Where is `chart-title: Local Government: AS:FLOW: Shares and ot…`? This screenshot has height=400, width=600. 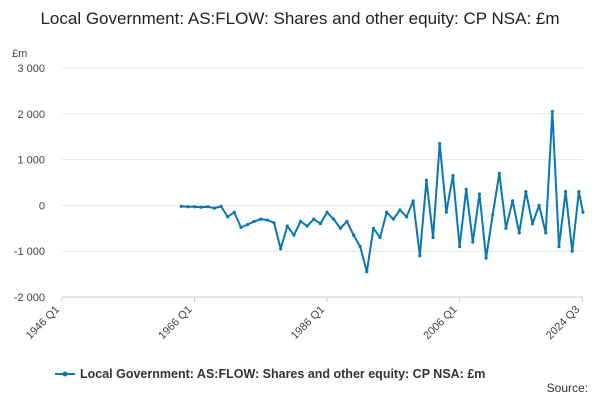
chart-title: Local Government: AS:FLOW: Shares and ot… is located at coordinates (300, 18).